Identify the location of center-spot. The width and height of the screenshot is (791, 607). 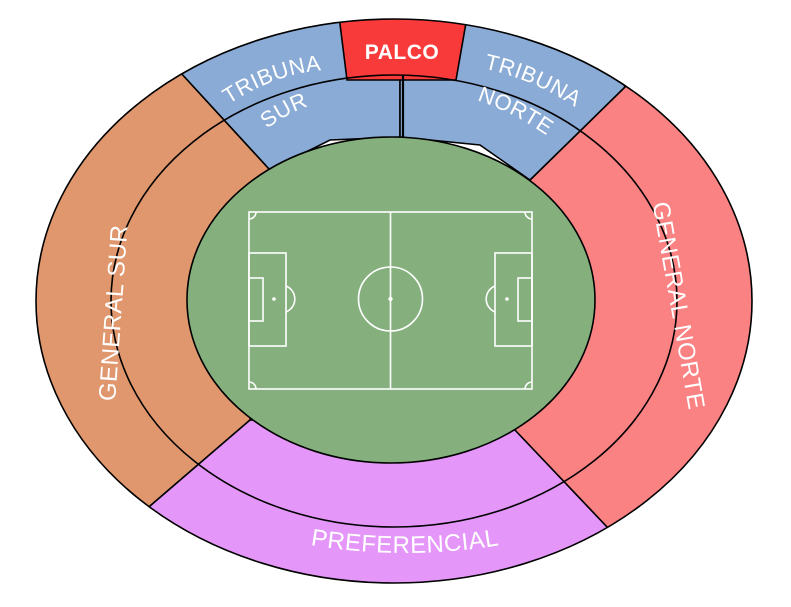
(390, 299).